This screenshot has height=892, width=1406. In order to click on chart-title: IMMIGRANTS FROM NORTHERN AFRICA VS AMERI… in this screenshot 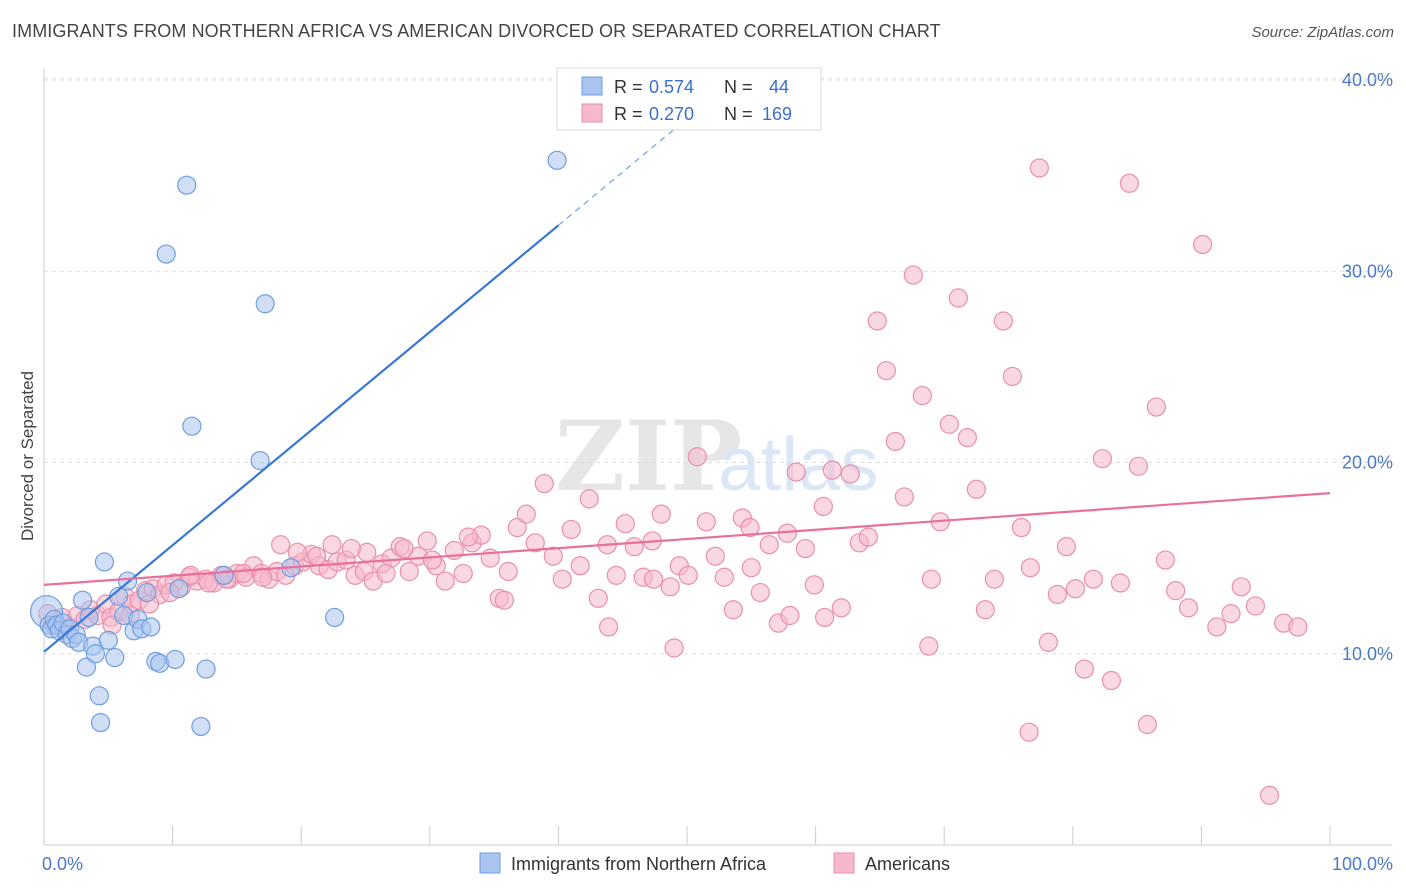, I will do `click(476, 31)`.